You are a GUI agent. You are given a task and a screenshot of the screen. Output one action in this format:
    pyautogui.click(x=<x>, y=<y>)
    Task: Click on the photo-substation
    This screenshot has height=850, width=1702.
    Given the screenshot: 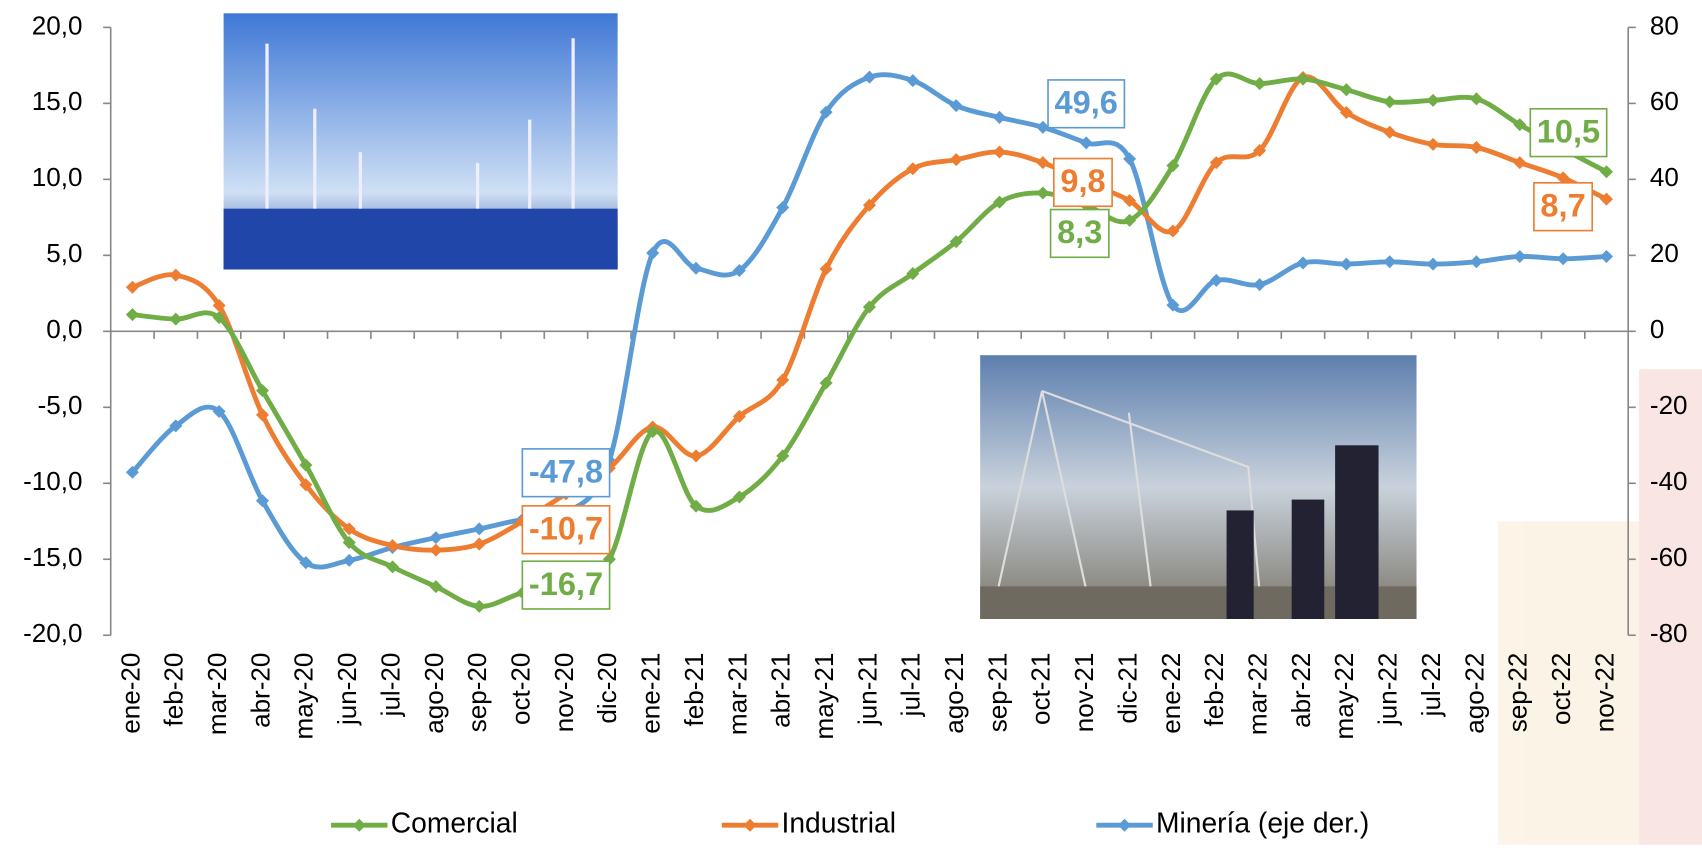 What is the action you would take?
    pyautogui.click(x=1198, y=487)
    